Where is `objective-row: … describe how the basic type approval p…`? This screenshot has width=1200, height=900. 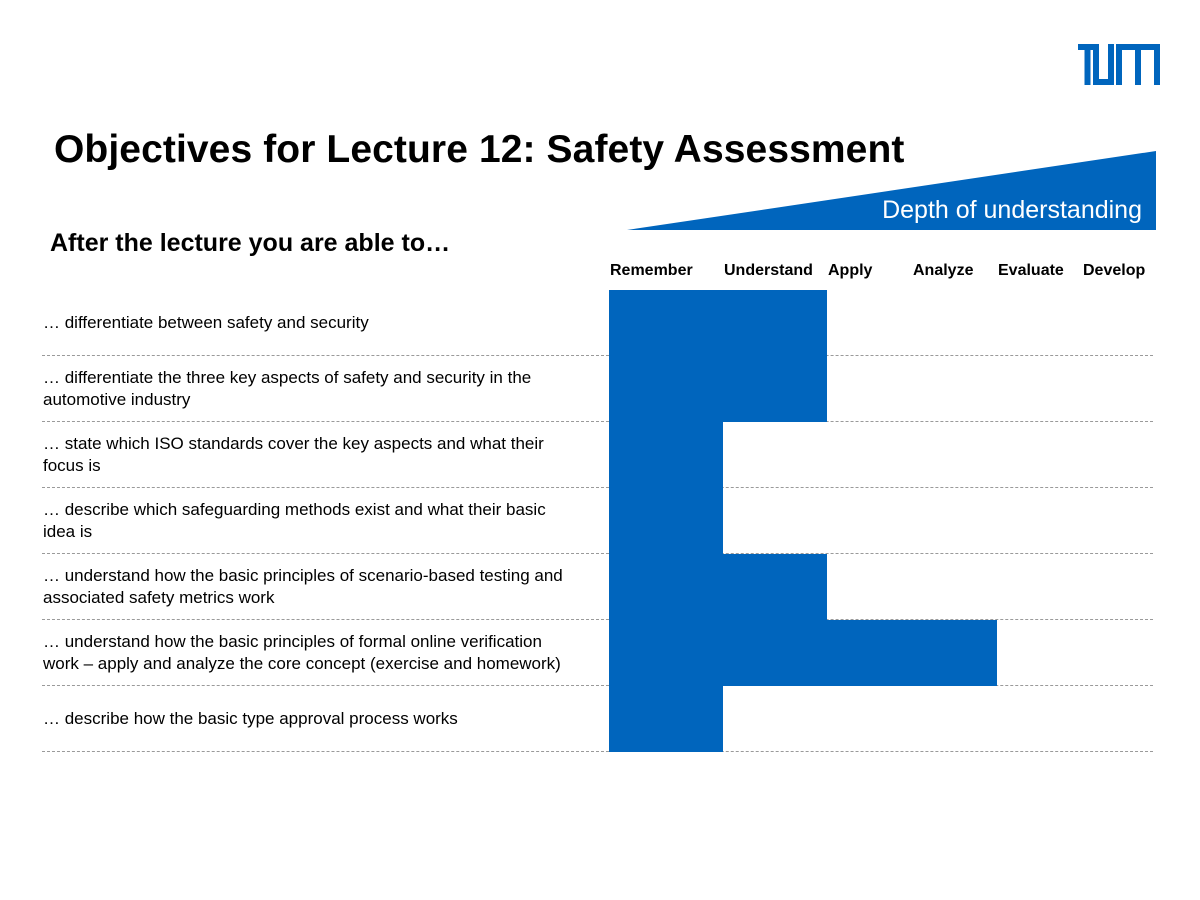
objective-row: … describe how the basic type approval p… is located at coordinates (597, 719).